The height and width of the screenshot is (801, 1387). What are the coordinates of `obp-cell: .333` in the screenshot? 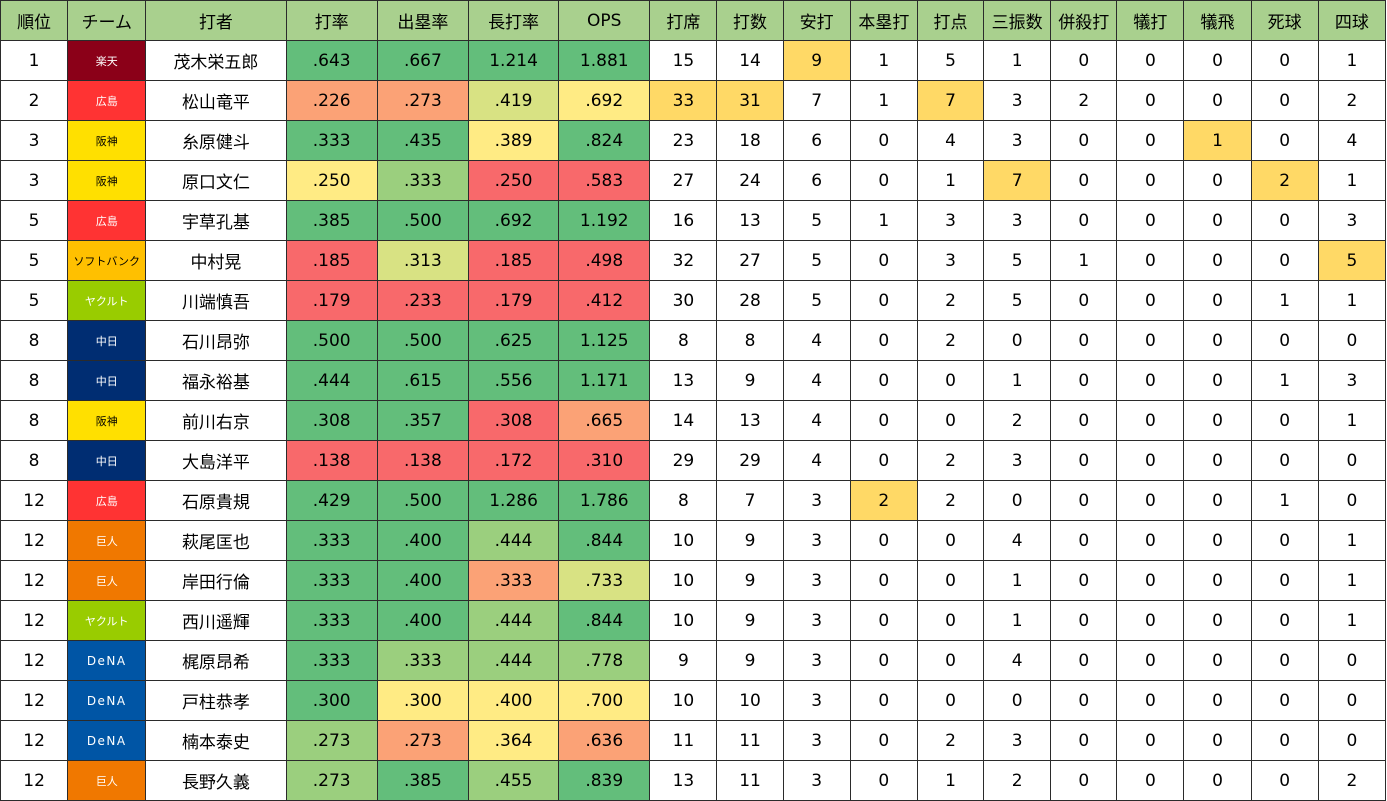 It's located at (422, 180).